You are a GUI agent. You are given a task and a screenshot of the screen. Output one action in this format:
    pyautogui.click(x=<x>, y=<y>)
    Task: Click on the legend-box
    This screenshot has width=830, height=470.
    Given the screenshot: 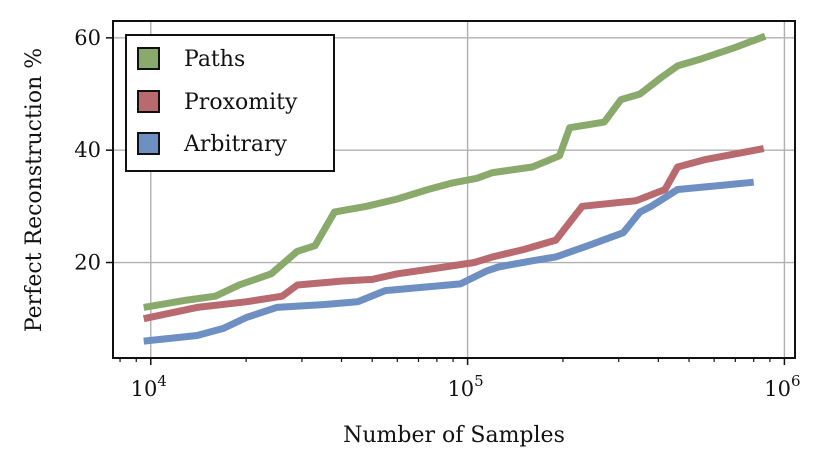 What is the action you would take?
    pyautogui.click(x=230, y=103)
    